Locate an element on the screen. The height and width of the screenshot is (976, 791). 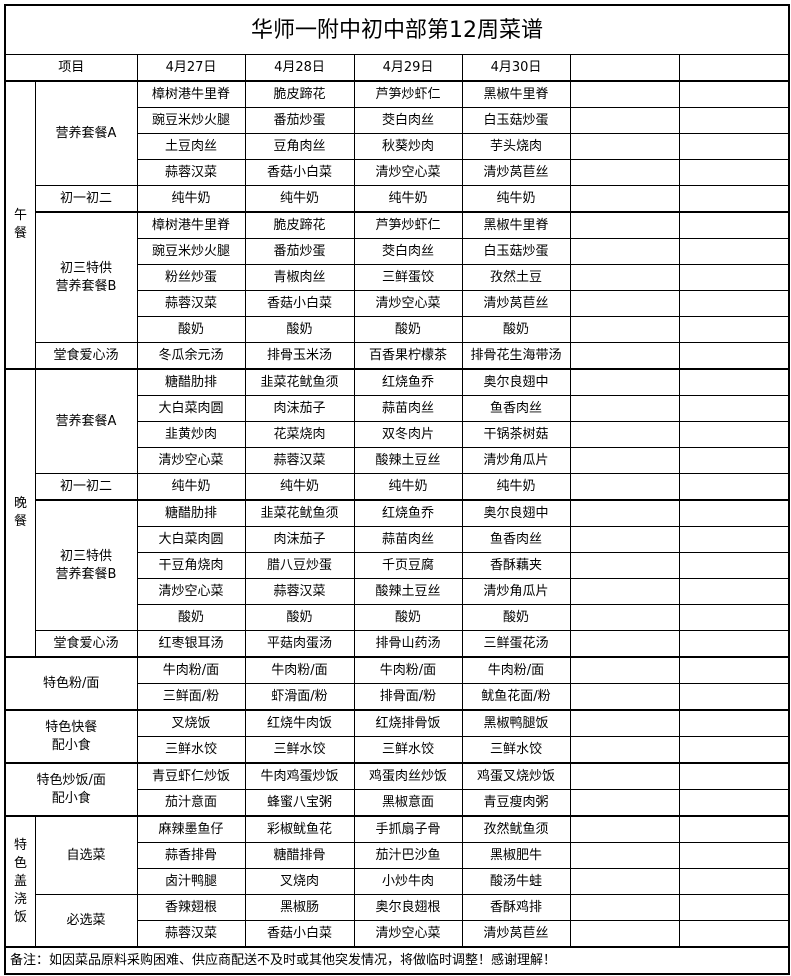
dish-cell: 芋头烧肉 is located at coordinates (516, 146).